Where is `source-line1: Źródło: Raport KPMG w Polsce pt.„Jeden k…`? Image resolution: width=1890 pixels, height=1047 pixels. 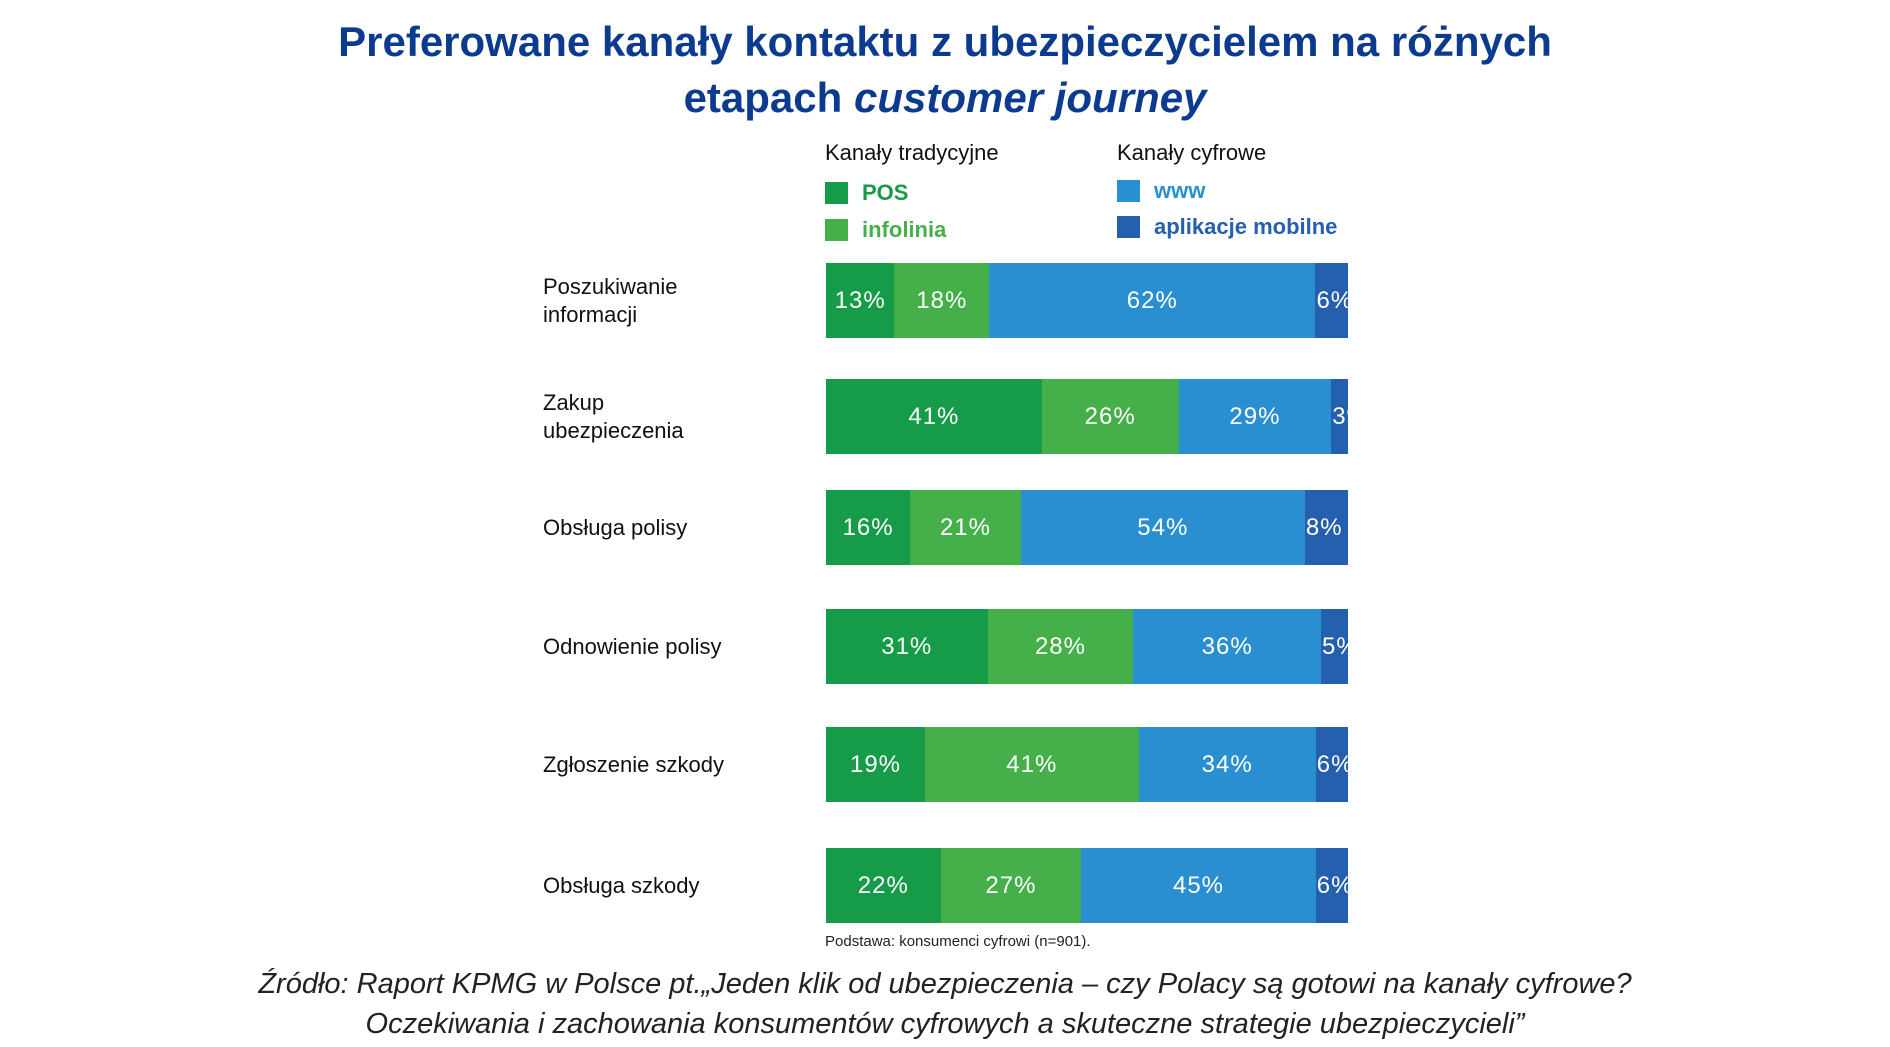 source-line1: Źródło: Raport KPMG w Polsce pt.„Jeden k… is located at coordinates (945, 984).